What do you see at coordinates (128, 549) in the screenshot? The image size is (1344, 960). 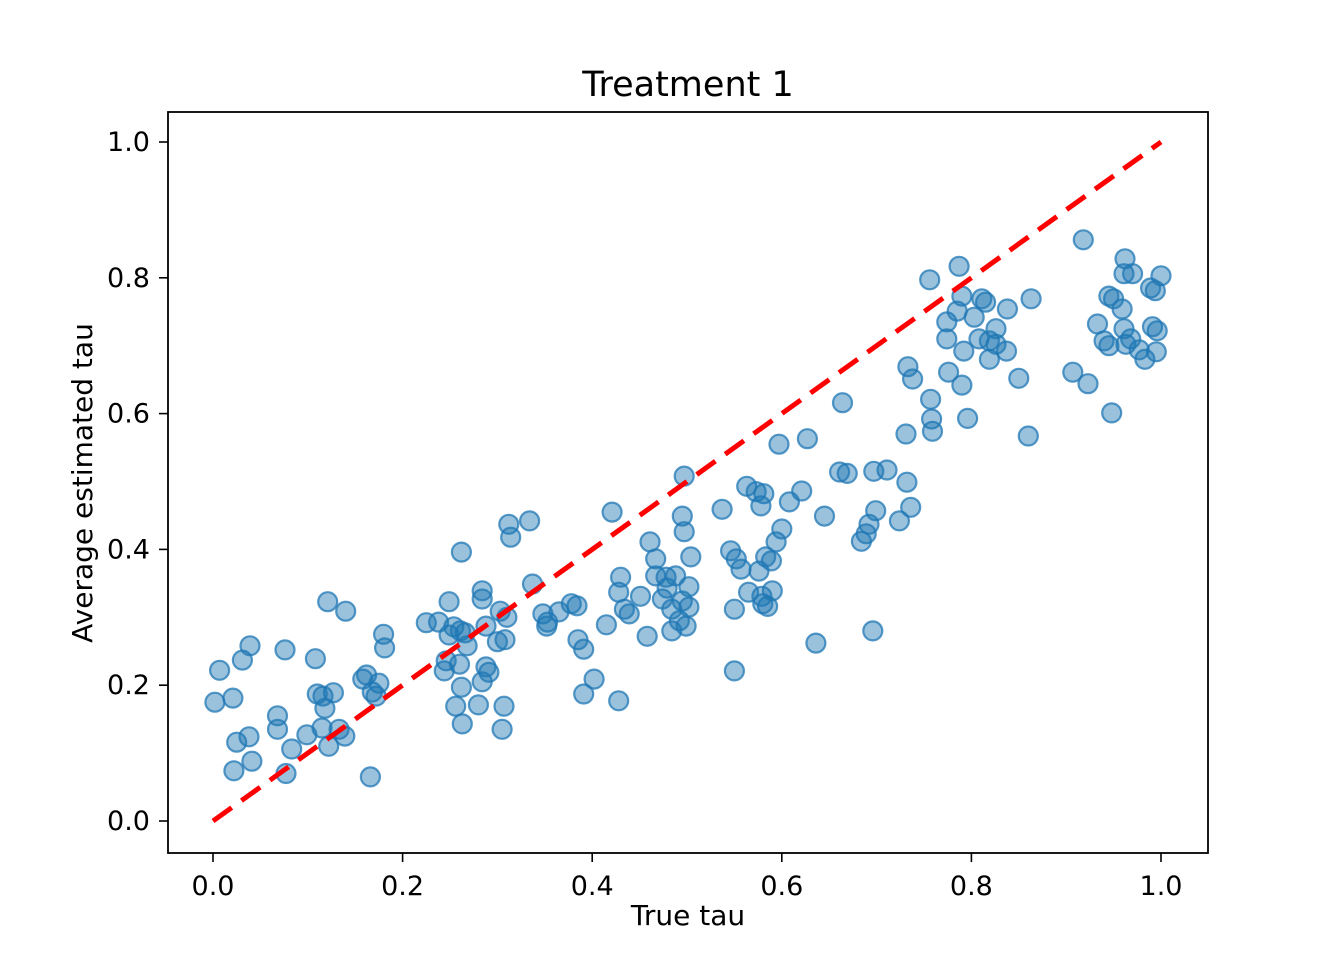 I see `y-tick-label: 0.4` at bounding box center [128, 549].